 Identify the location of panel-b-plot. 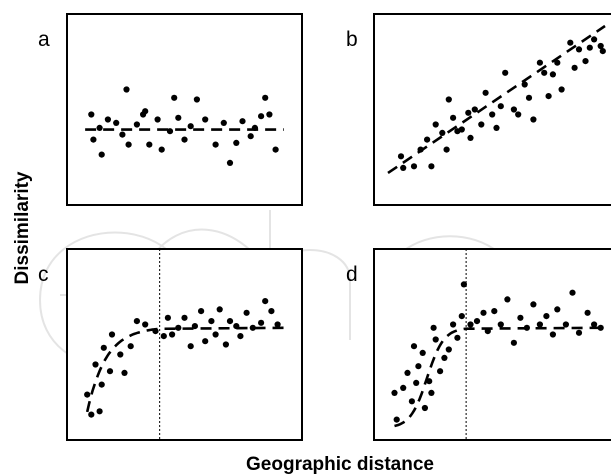
(496, 99).